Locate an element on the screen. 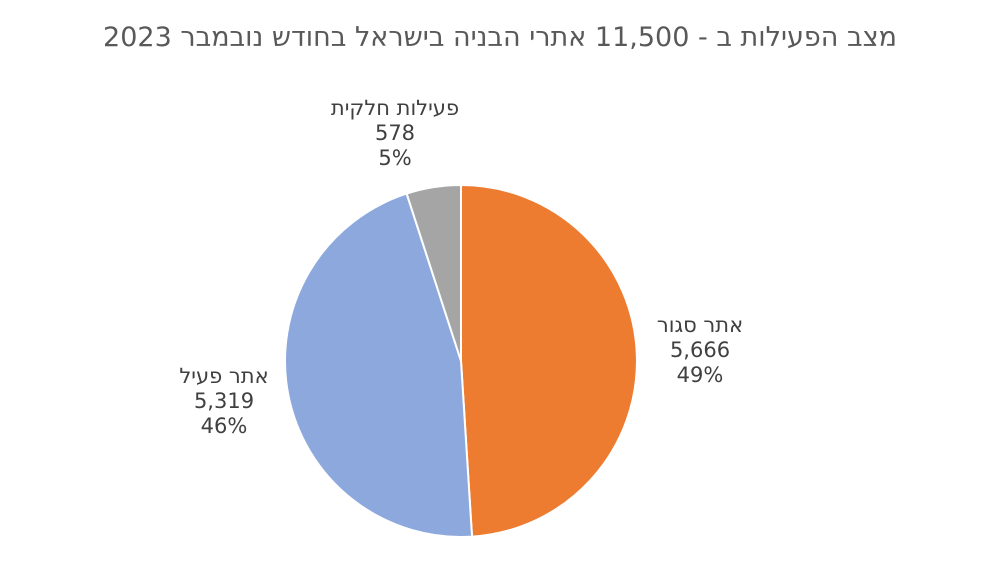 Image resolution: width=1000 pixels, height=579 pixels. slice-percent: 5% is located at coordinates (395, 158).